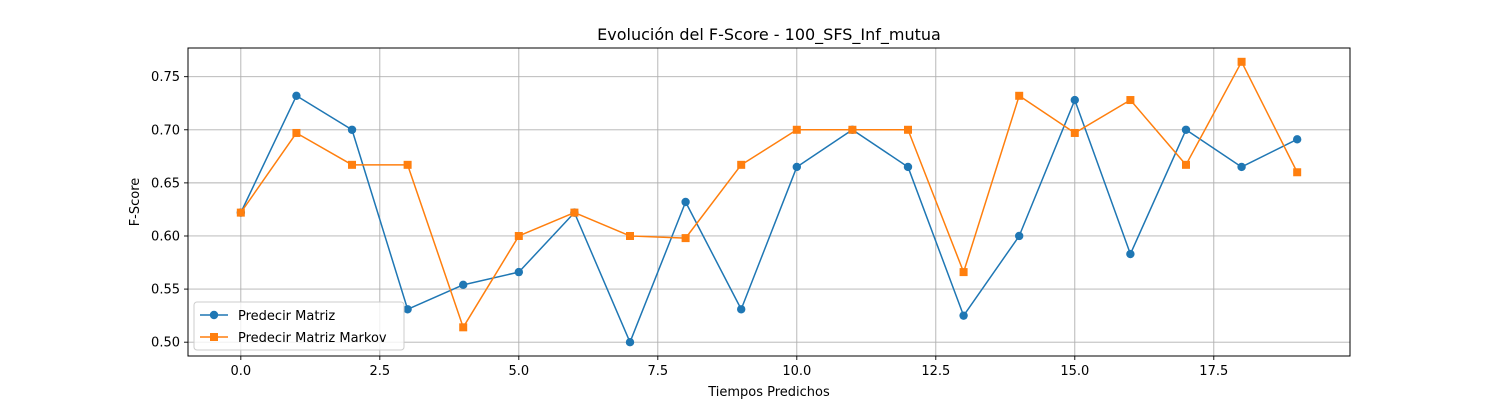 The image size is (1500, 400). What do you see at coordinates (1074, 371) in the screenshot?
I see `x-tick-label: 15.0` at bounding box center [1074, 371].